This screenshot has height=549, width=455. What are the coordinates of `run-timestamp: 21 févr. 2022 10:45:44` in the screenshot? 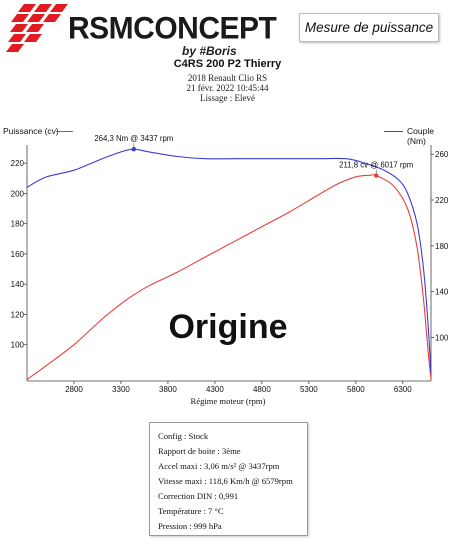 It's located at (227, 88).